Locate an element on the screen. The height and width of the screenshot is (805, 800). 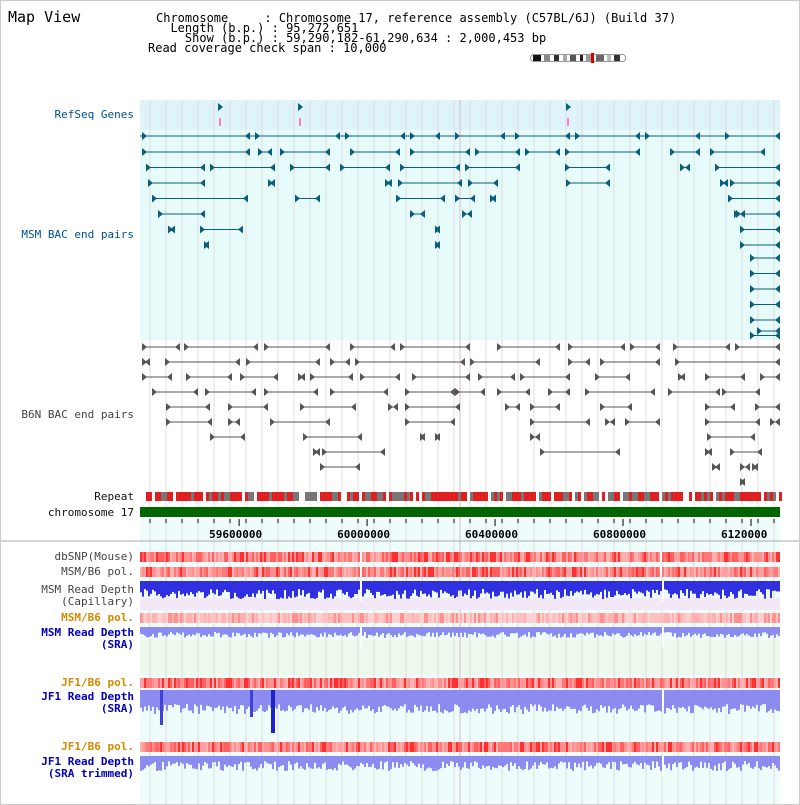
track-label-jf1-read-depth-trimmed: JF1 Read Depth (SRA trimmed) is located at coordinates (87, 767).